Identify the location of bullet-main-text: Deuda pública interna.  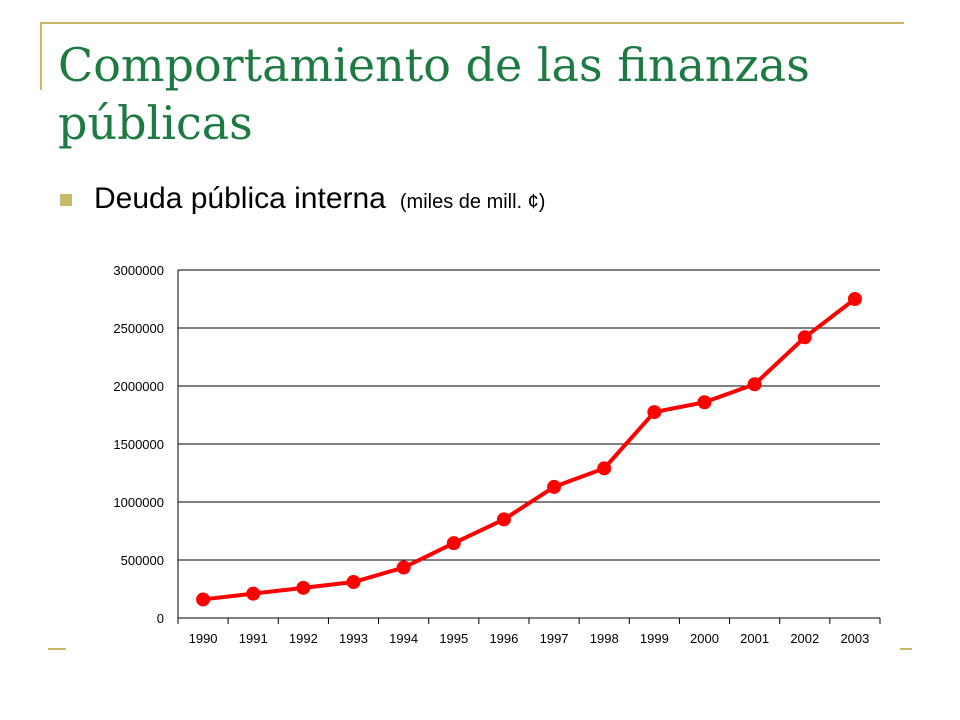
(240, 198).